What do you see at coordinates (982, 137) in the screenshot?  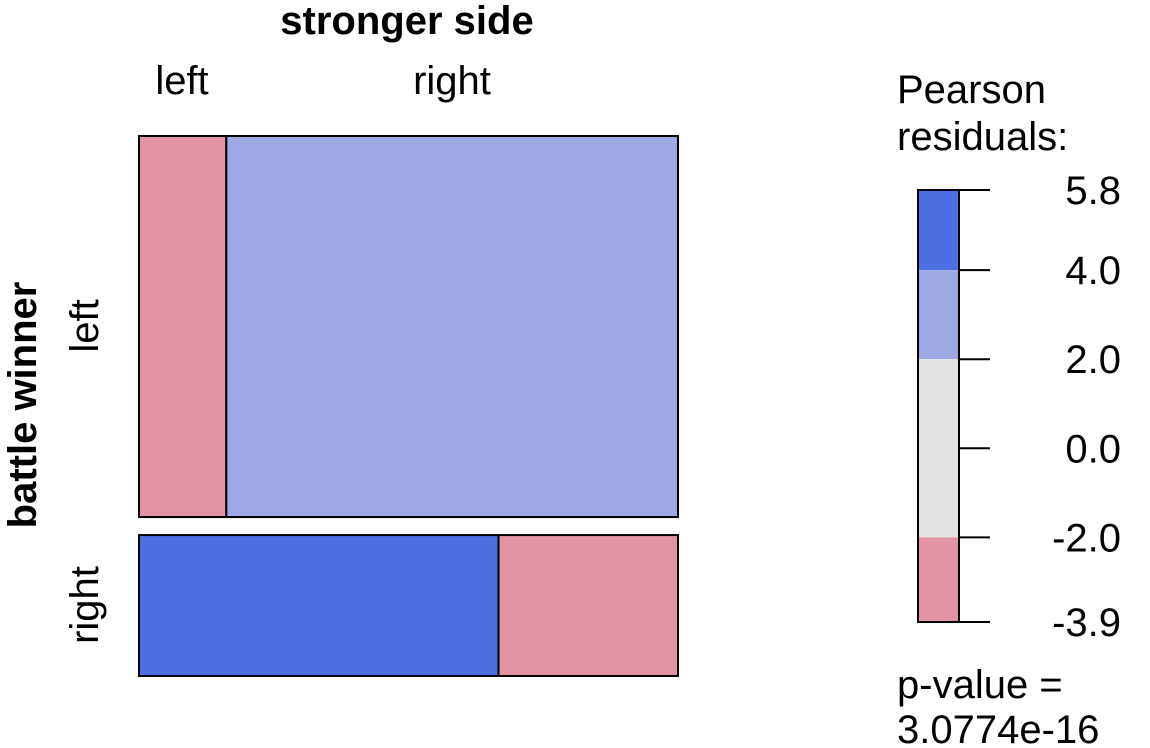 I see `legend-title-line-2: residuals:` at bounding box center [982, 137].